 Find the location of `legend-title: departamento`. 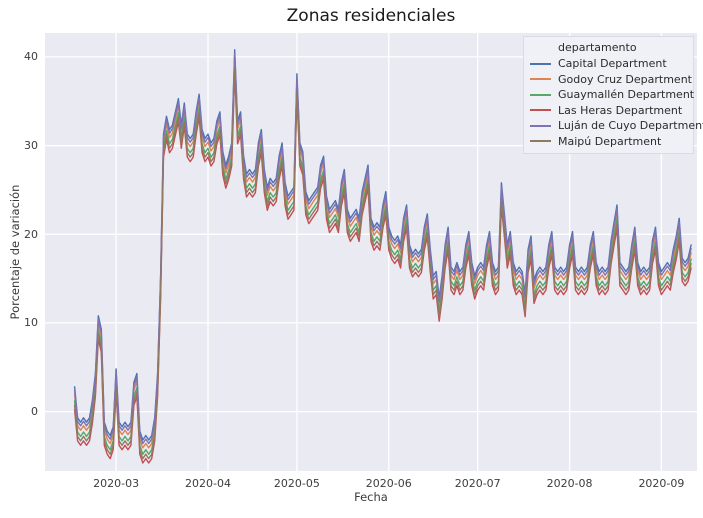

legend-title: departamento is located at coordinates (597, 47).